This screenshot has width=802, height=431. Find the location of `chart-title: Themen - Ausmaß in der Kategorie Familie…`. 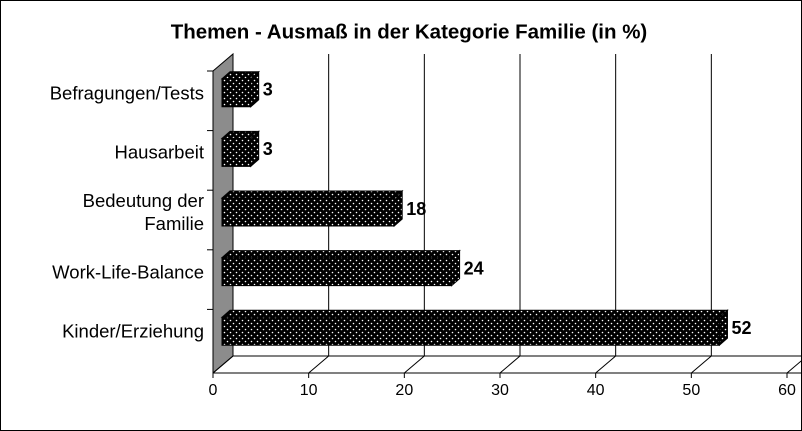

chart-title: Themen - Ausmaß in der Kategorie Familie… is located at coordinates (409, 31).